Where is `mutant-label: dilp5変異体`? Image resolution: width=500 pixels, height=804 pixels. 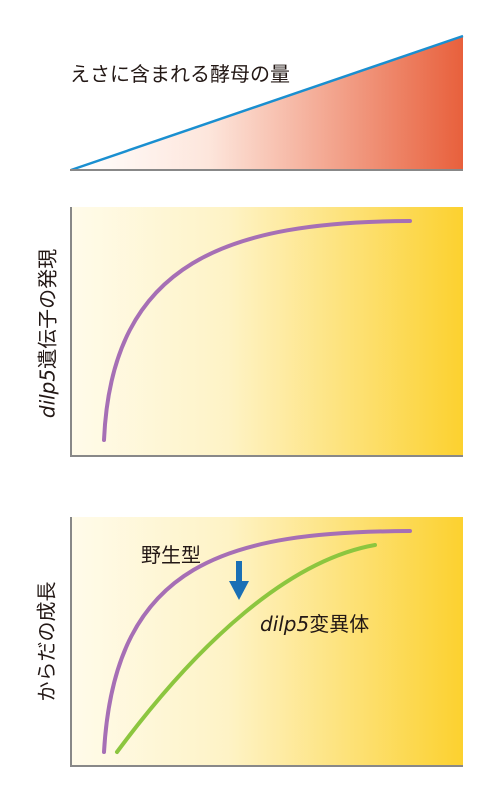
mutant-label: dilp5変異体 is located at coordinates (314, 622).